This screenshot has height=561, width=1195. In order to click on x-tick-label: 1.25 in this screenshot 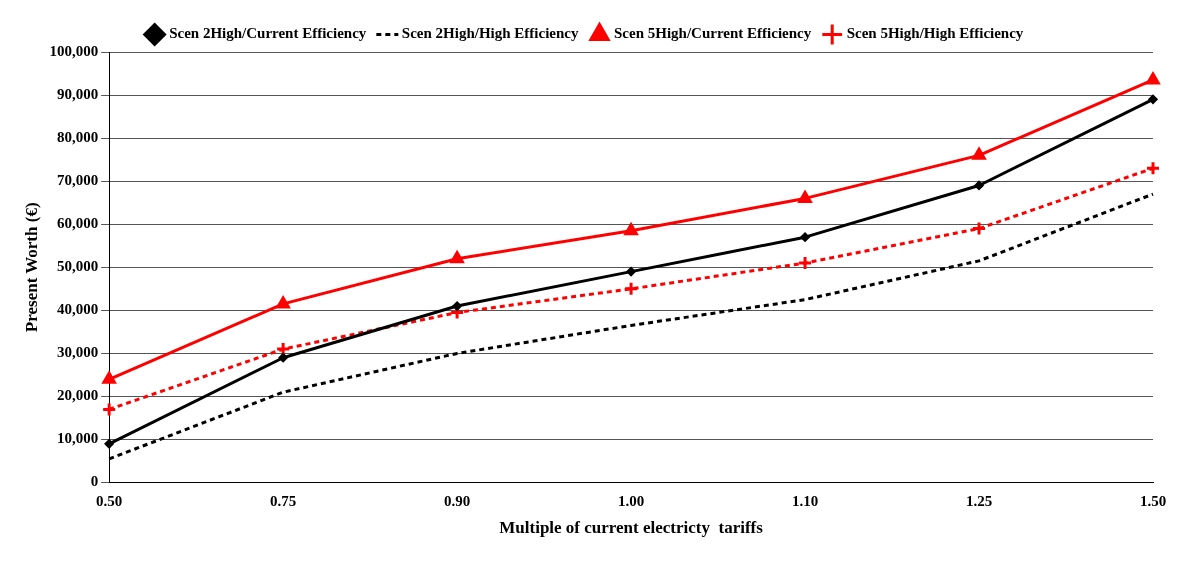, I will do `click(979, 501)`.